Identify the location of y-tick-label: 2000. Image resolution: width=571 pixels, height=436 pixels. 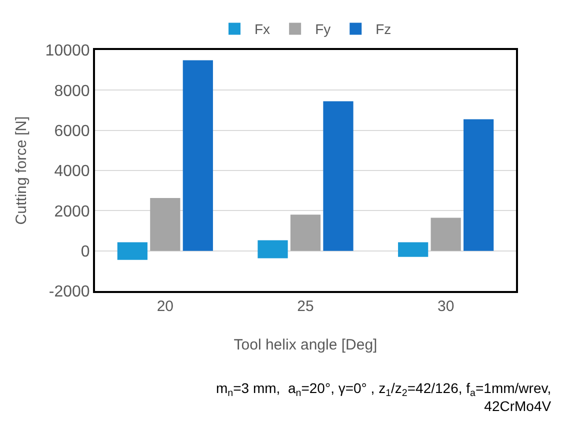
(72, 211).